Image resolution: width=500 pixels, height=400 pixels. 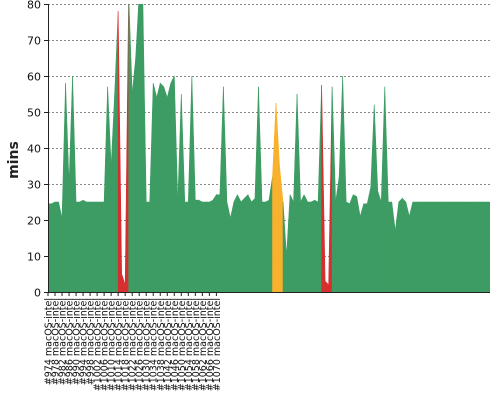 I want to click on x-tick-label: #1026 macOS-intel, so click(x=140, y=344).